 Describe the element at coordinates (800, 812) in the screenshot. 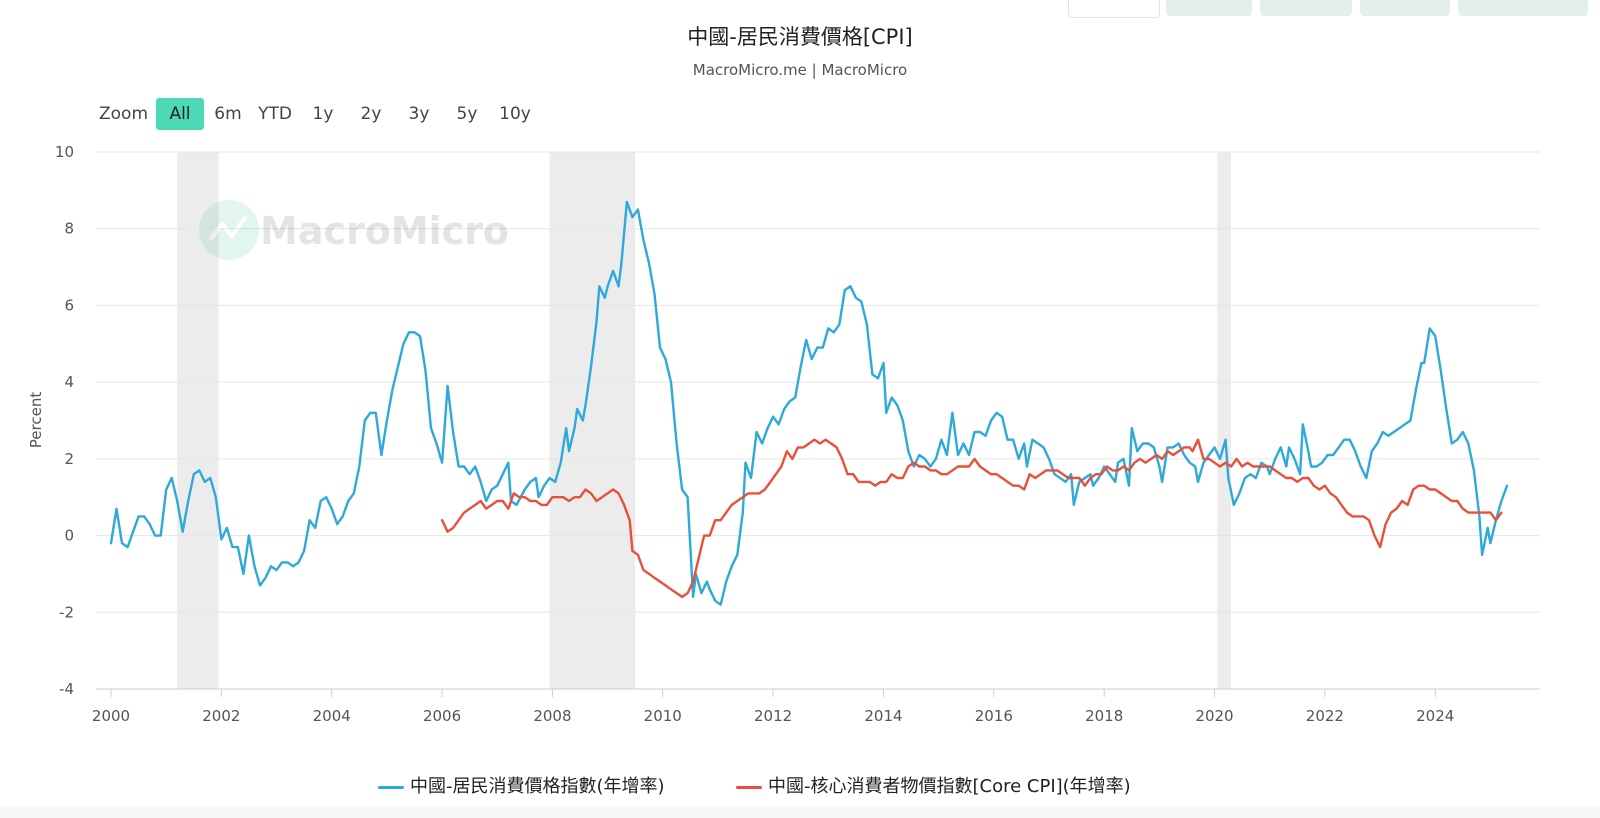

I see `bottom-strip` at that location.